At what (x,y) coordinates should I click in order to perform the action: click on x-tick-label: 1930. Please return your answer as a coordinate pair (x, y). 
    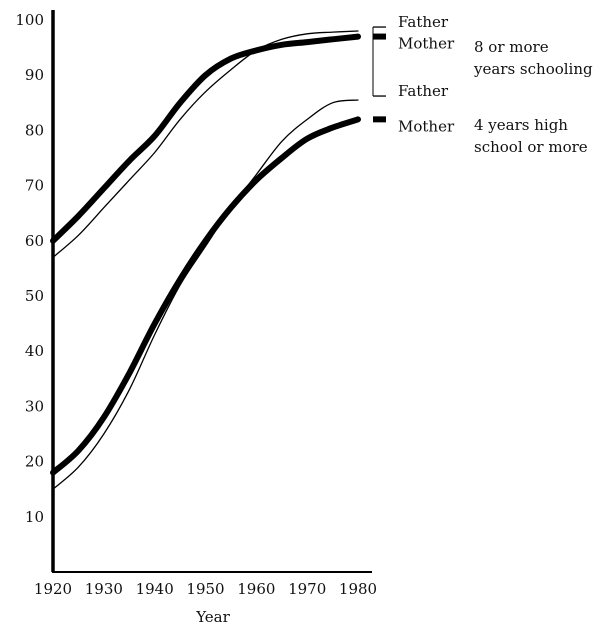
    Looking at the image, I should click on (104, 589).